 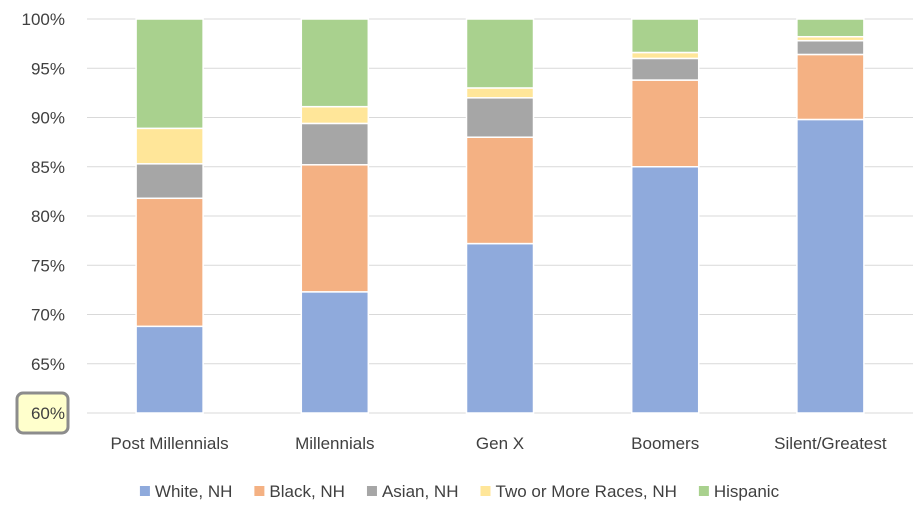 I want to click on x-tick-label: Silent/Greatest, so click(x=830, y=443).